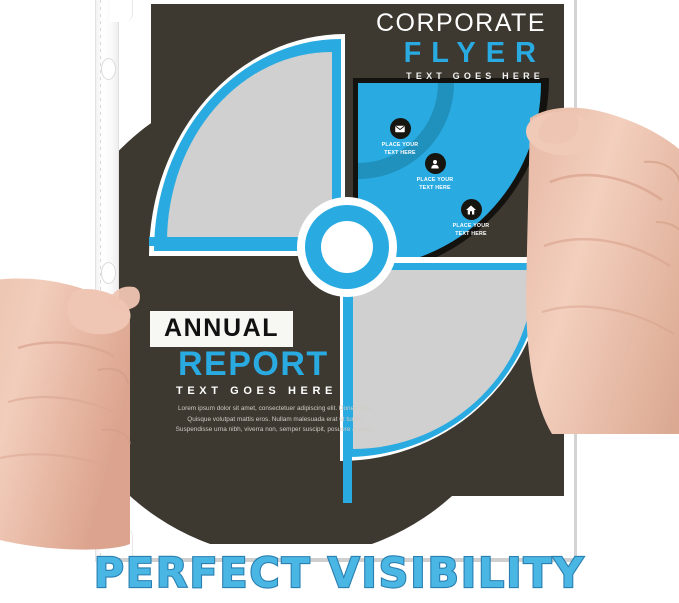 This screenshot has width=679, height=603. I want to click on hub-inner-circle, so click(347, 247).